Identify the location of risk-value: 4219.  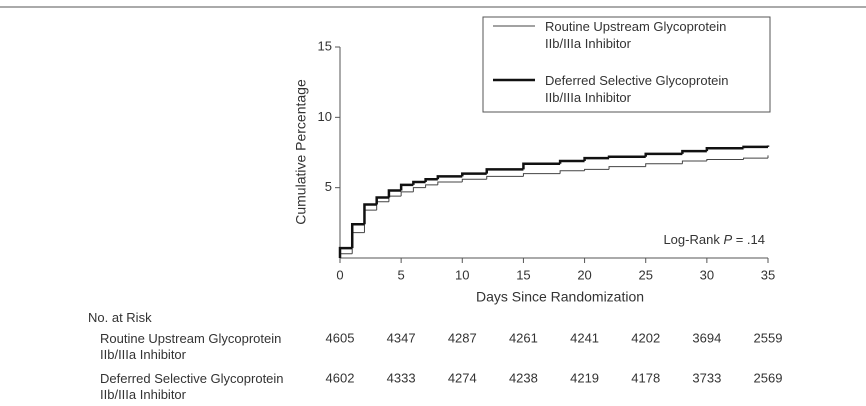
(584, 377).